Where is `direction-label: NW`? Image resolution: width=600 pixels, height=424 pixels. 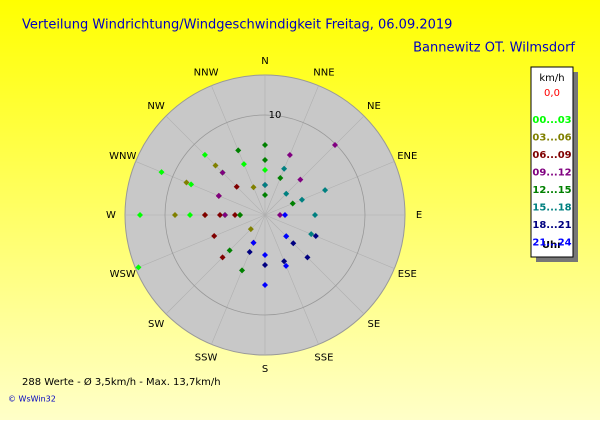
direction-label: NW is located at coordinates (155, 106).